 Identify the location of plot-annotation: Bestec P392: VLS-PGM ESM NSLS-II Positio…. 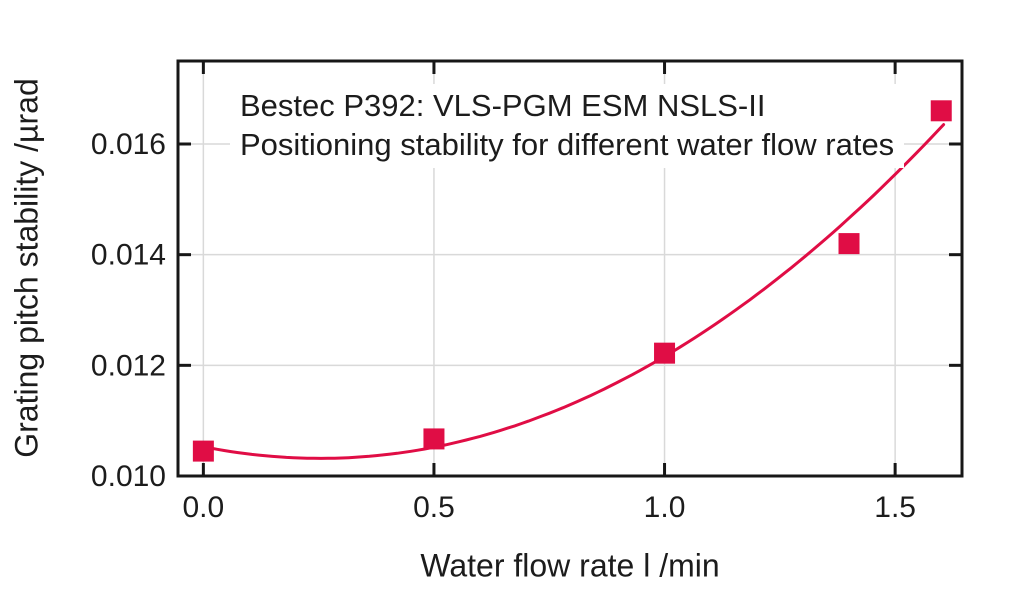
(567, 126).